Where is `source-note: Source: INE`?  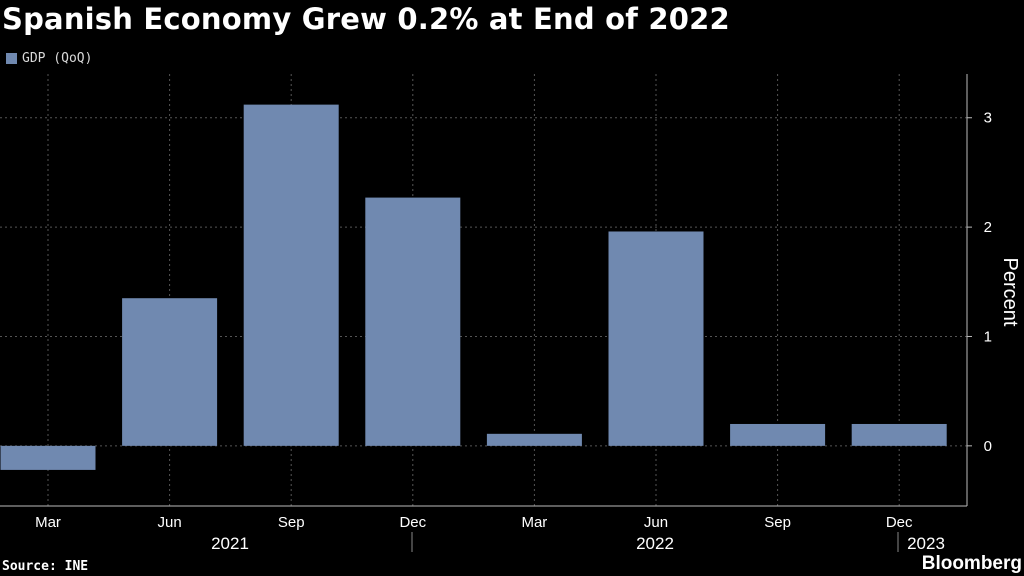
source-note: Source: INE is located at coordinates (45, 566).